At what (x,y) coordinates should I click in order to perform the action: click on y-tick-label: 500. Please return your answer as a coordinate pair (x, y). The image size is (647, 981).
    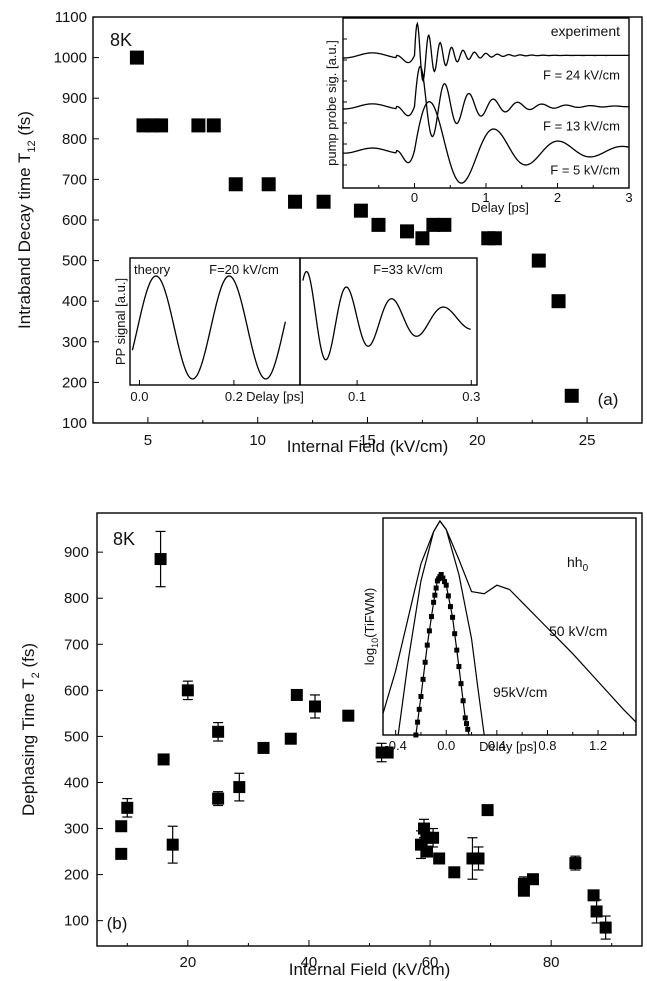
    Looking at the image, I should click on (76, 736).